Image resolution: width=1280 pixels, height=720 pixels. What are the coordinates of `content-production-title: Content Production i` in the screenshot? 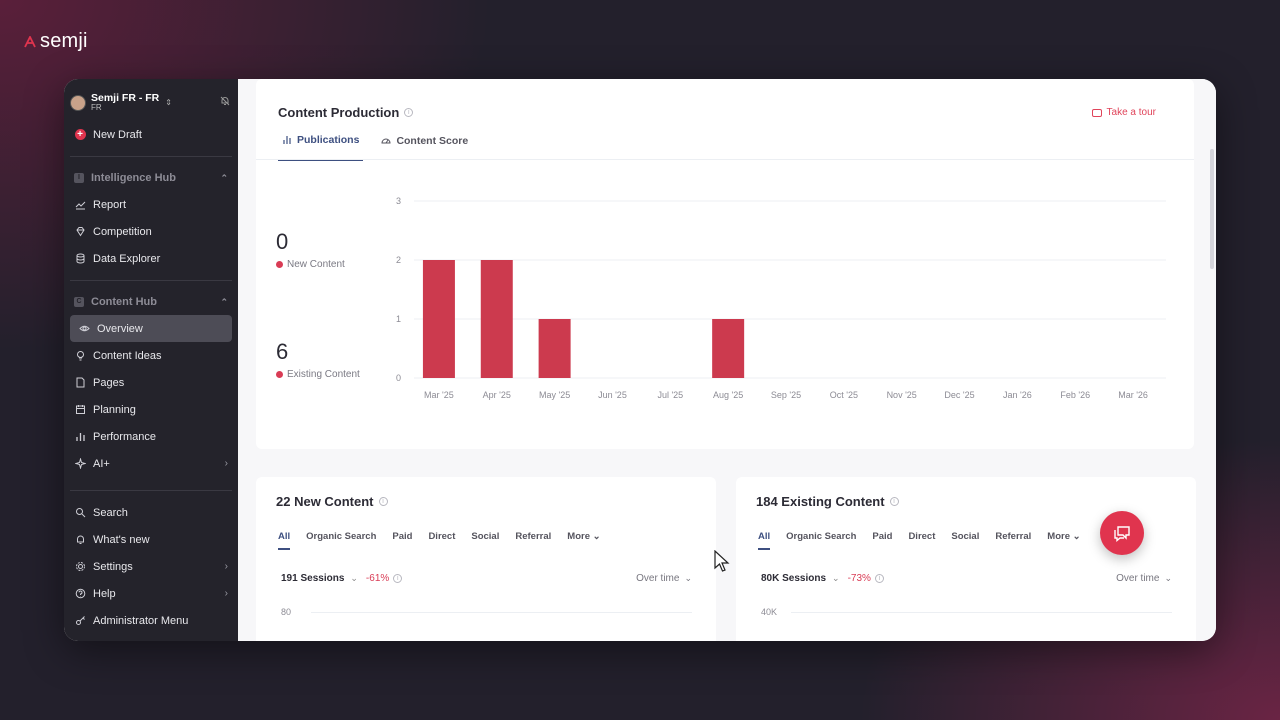 It's located at (346, 112).